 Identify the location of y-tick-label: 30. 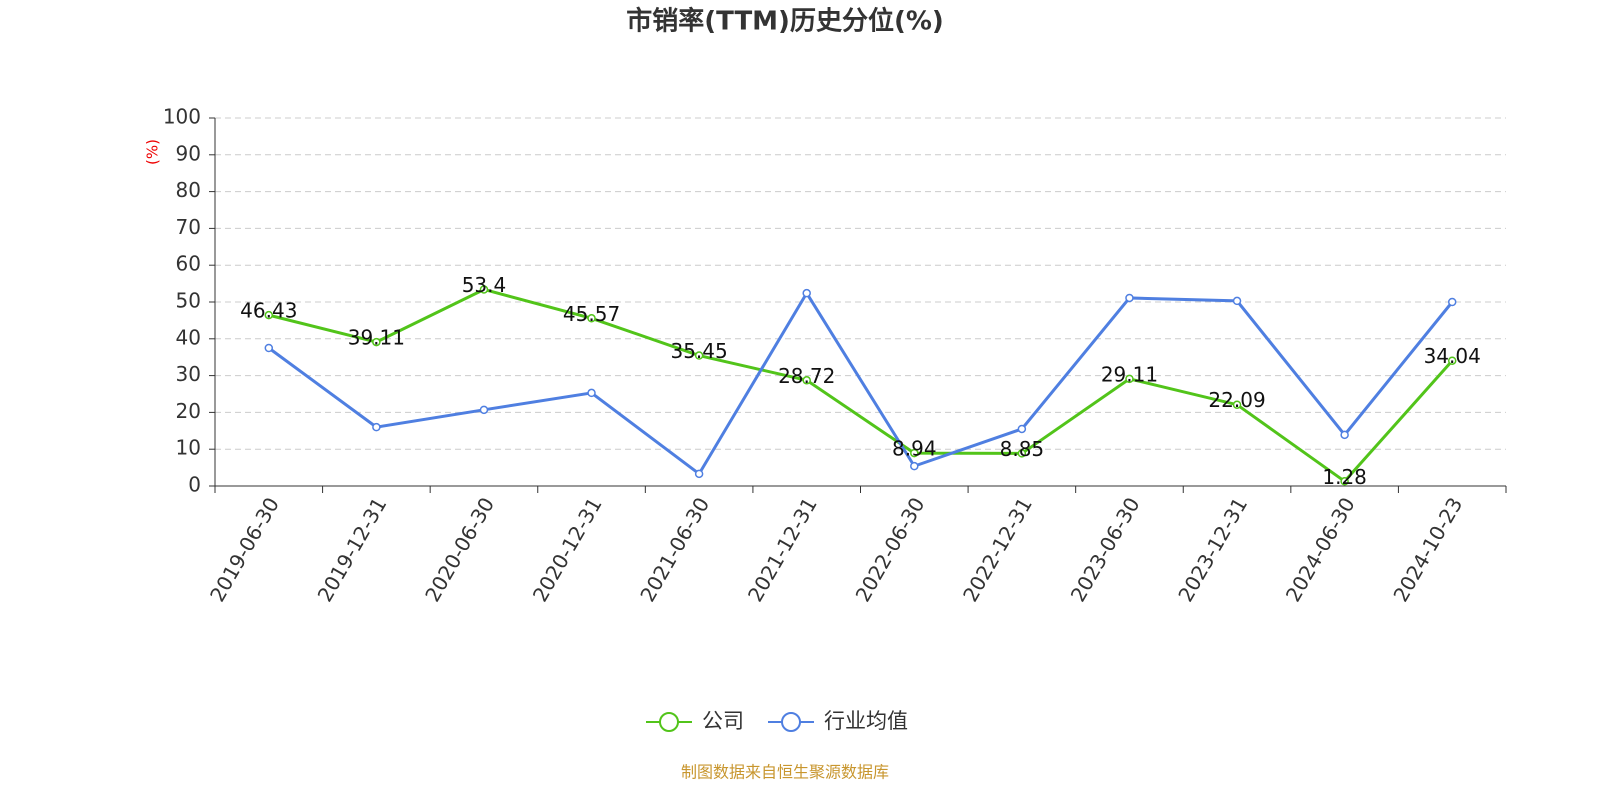
(188, 374).